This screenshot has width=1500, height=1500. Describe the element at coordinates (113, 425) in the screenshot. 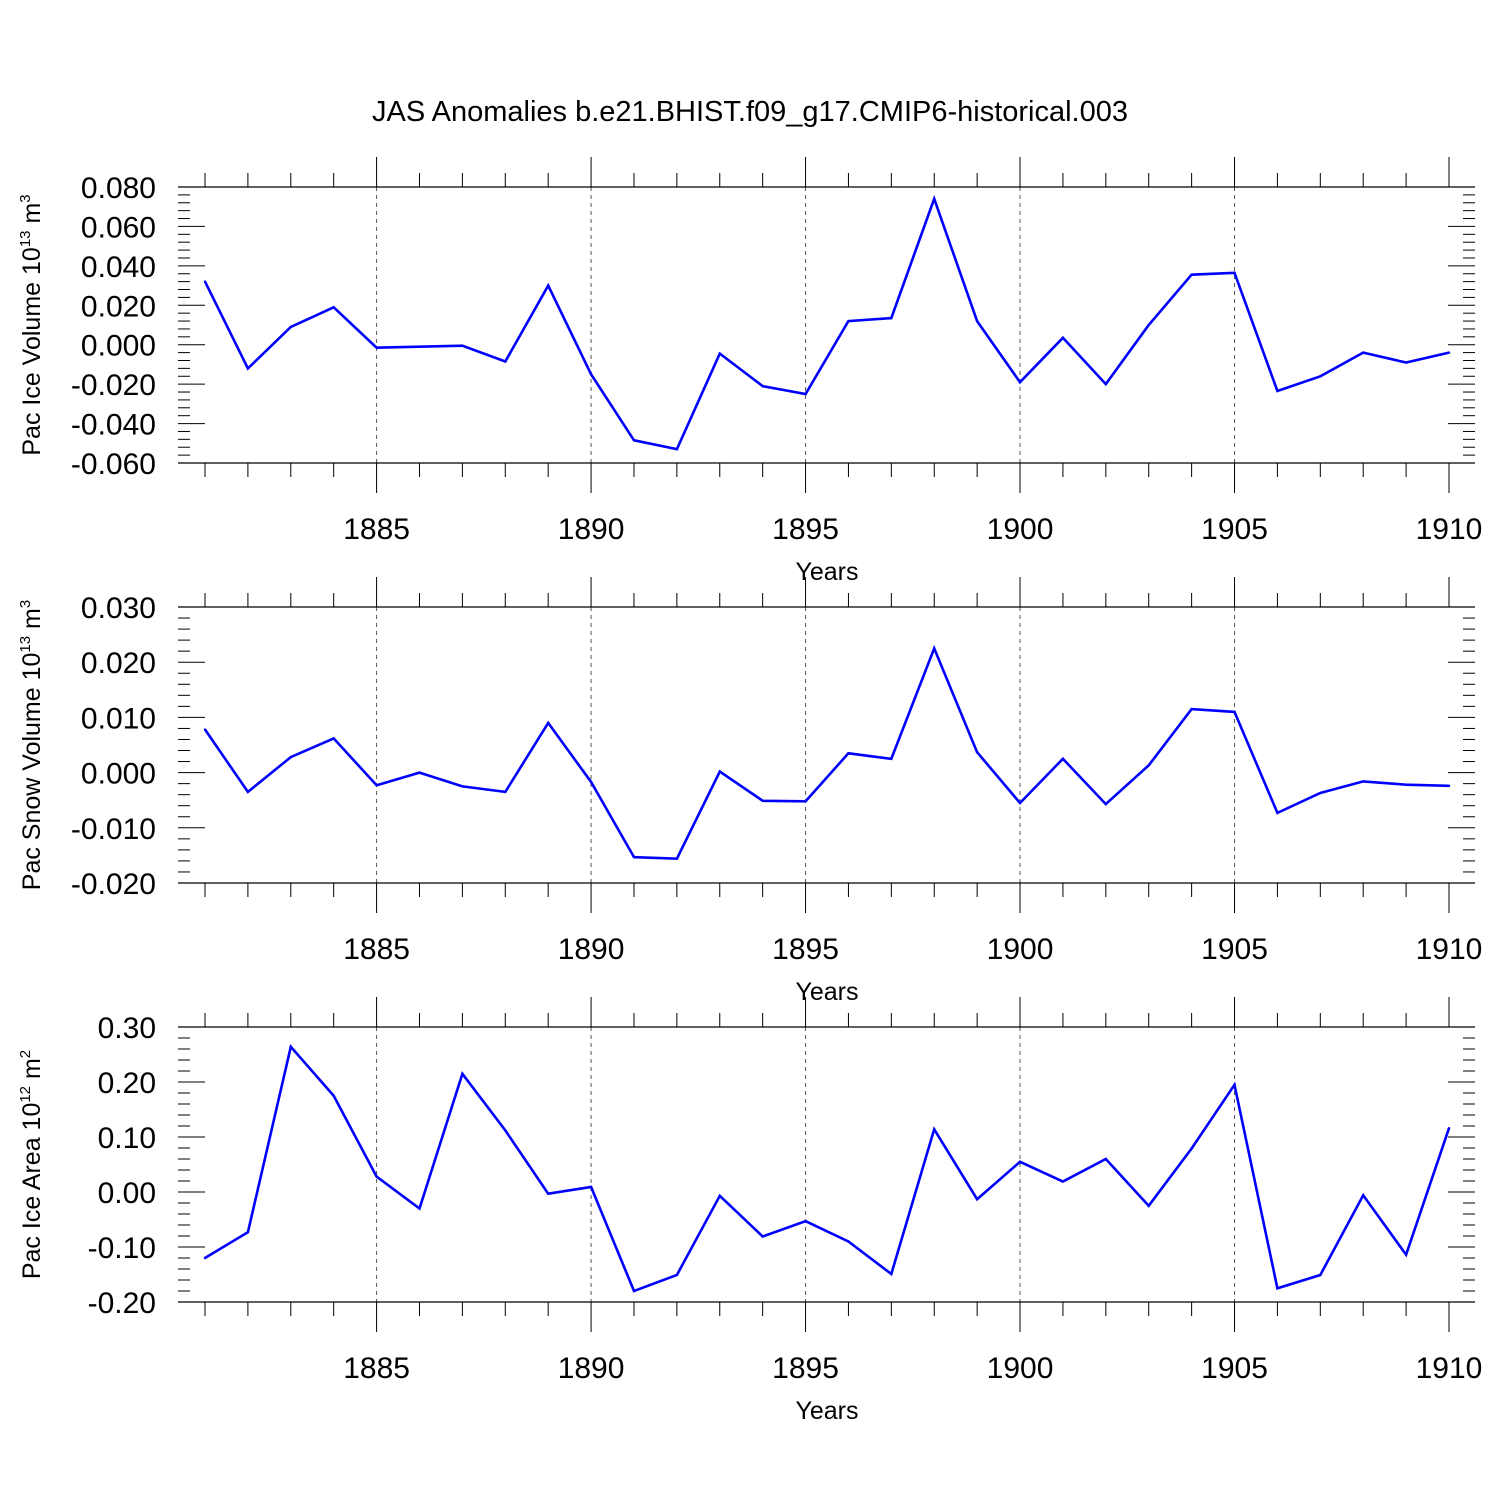

I see `y-tick-label: -0.040` at that location.